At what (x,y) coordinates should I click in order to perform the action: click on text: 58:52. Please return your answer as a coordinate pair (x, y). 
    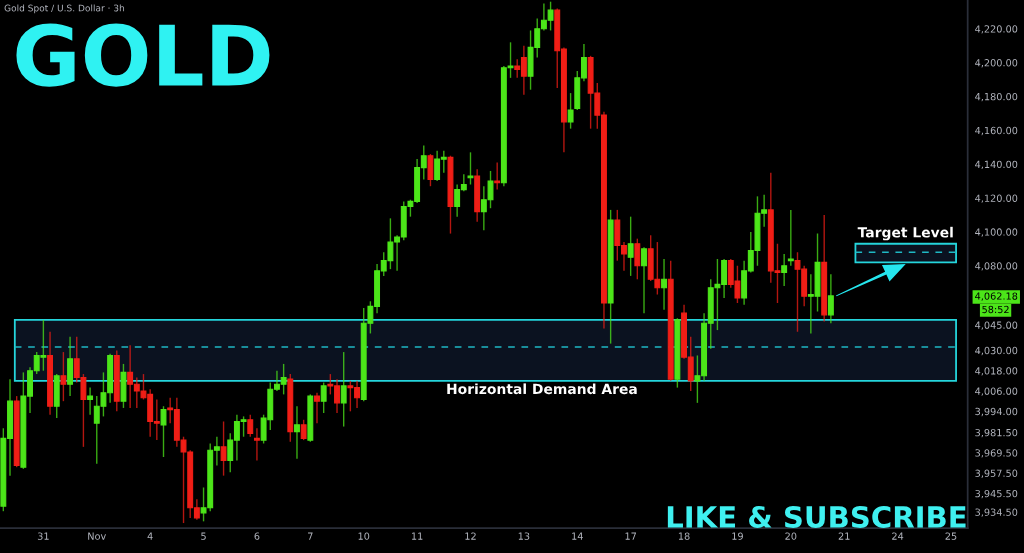
    Looking at the image, I should click on (995, 309).